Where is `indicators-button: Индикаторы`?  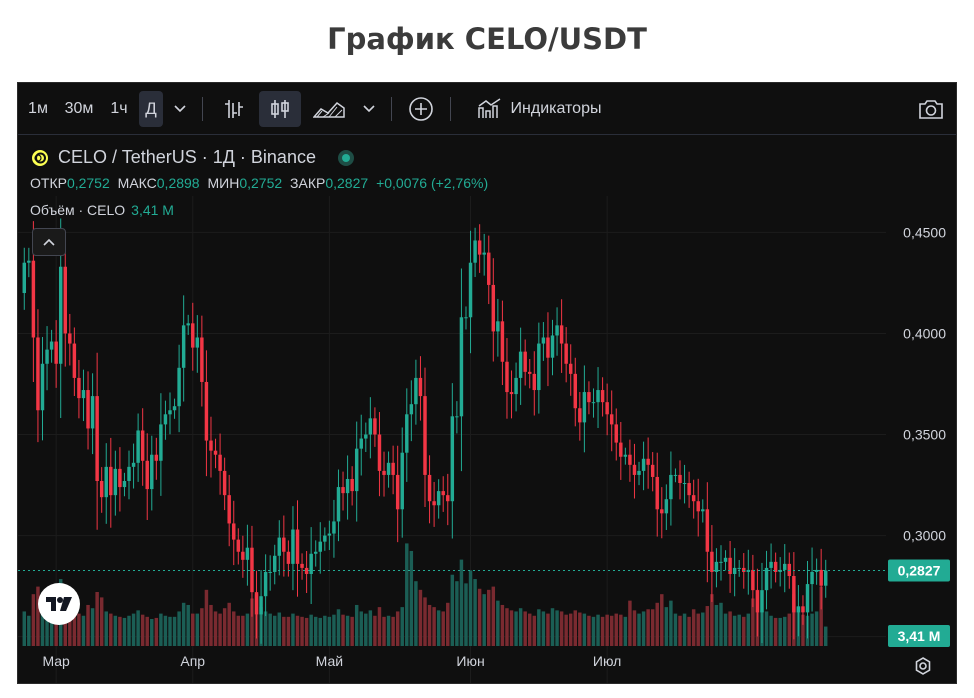 indicators-button: Индикаторы is located at coordinates (539, 109).